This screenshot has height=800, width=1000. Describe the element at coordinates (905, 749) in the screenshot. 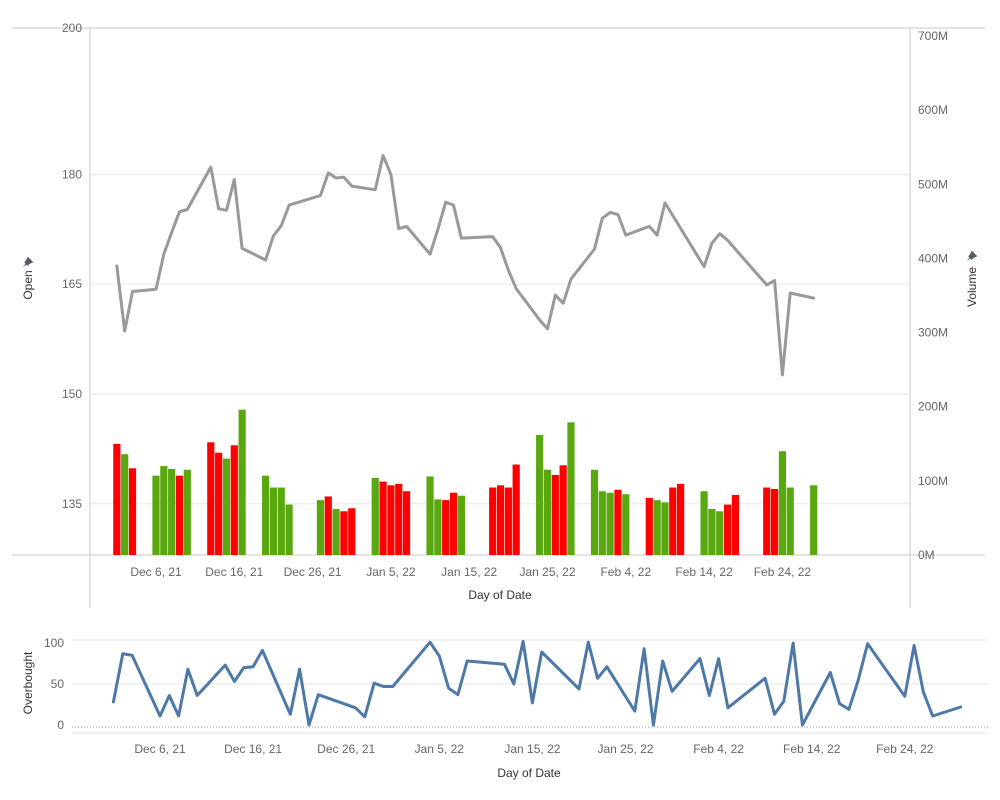

I see `x-tick-label: Feb 24, 22` at that location.